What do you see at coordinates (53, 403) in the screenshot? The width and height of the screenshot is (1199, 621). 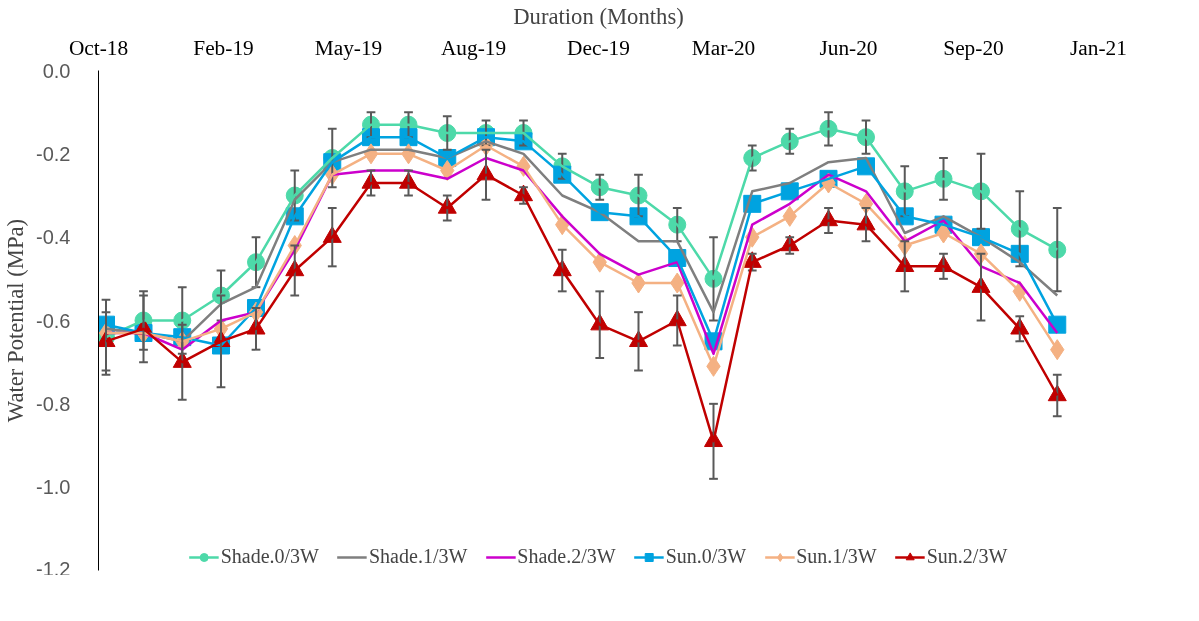 I see `y-tick-label: -0.8` at bounding box center [53, 403].